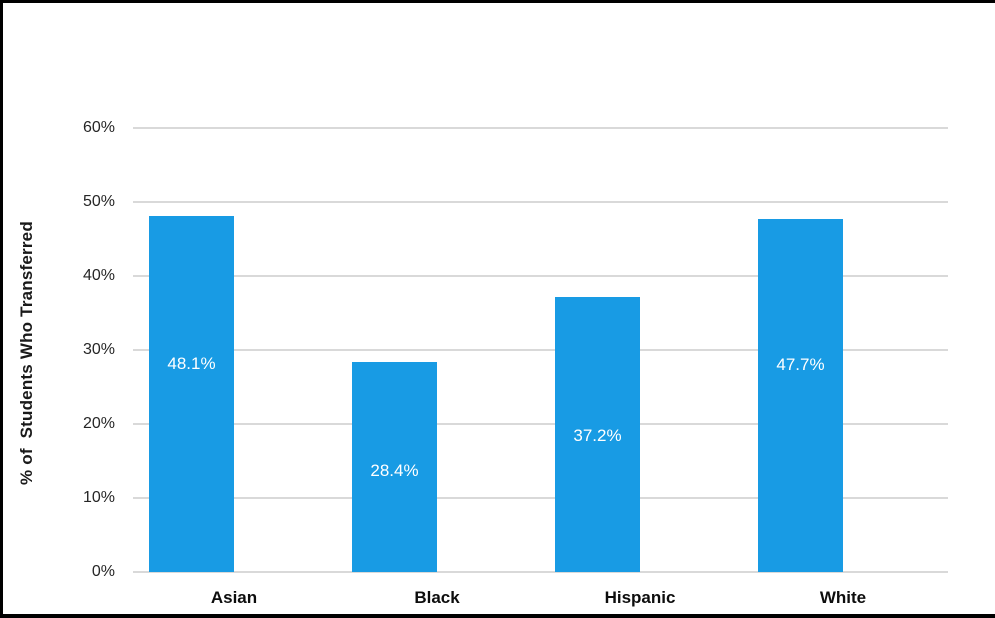  Describe the element at coordinates (800, 364) in the screenshot. I see `data-label-white: 47.7%` at that location.